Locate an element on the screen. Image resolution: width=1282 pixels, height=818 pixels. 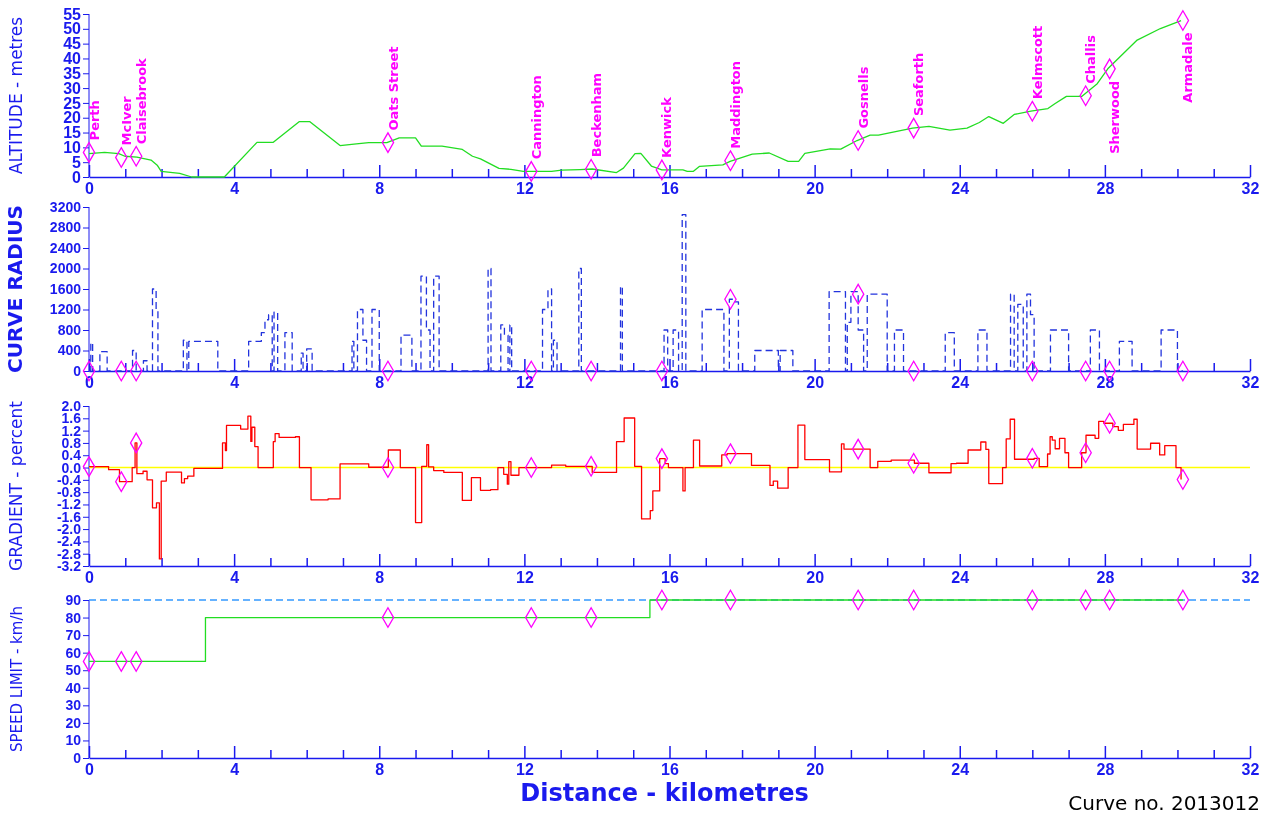
y-tick-label: 70 is located at coordinates (73, 635).